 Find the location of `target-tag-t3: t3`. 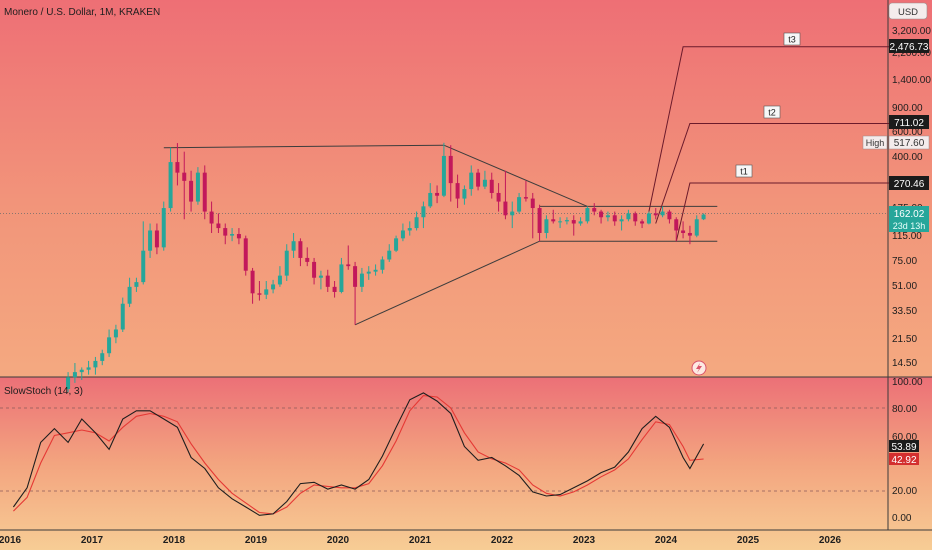

target-tag-t3: t3 is located at coordinates (792, 39).